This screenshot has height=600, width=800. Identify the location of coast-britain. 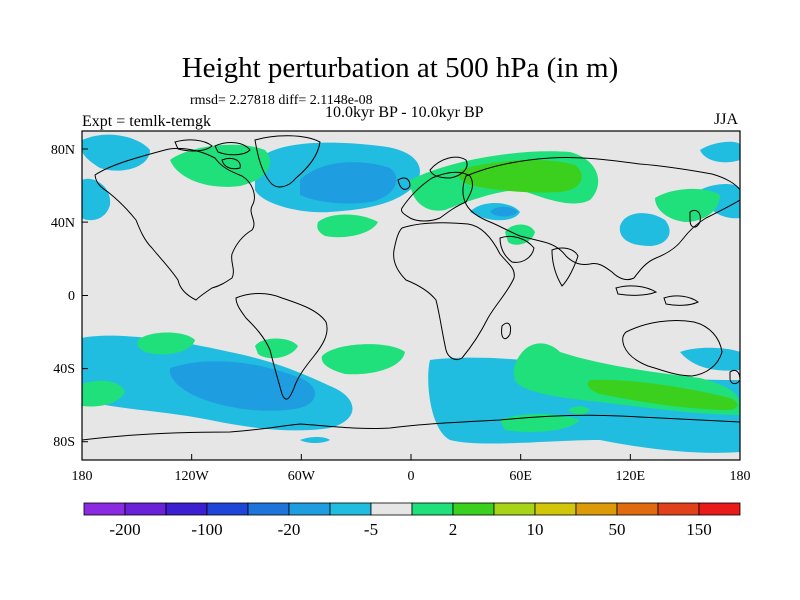
(404, 183).